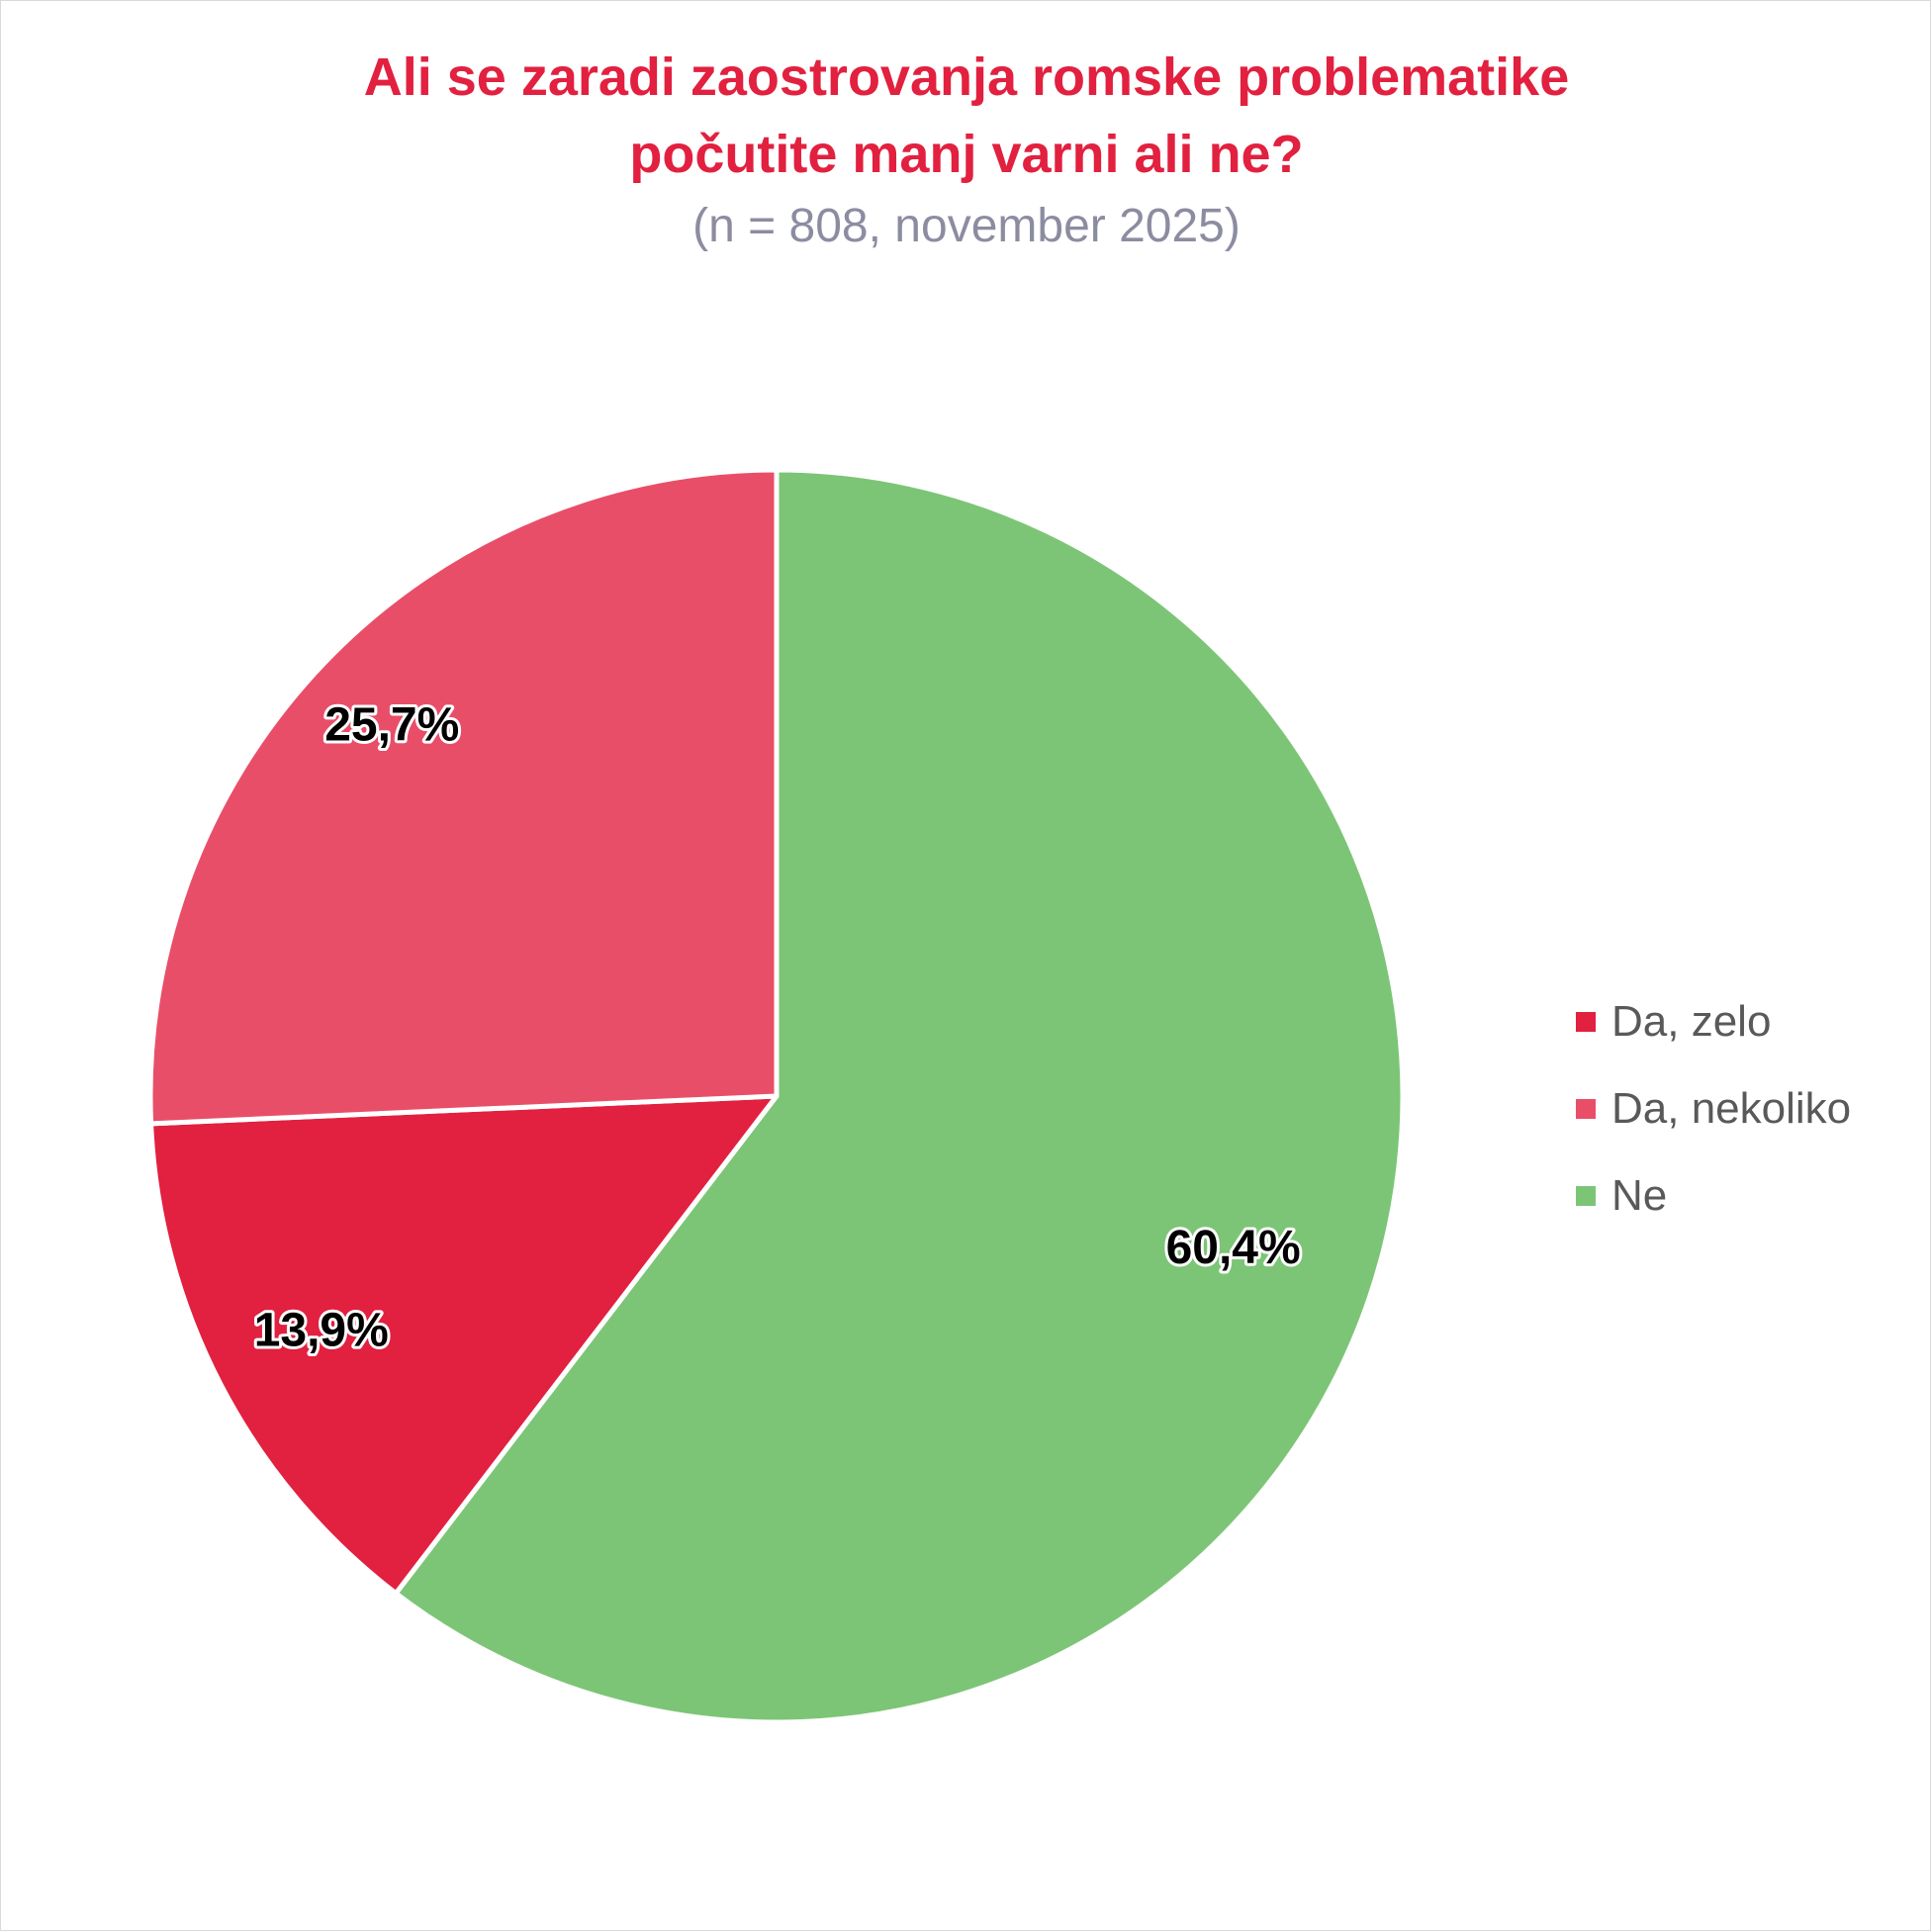 The width and height of the screenshot is (1931, 1932). Describe the element at coordinates (1731, 1108) in the screenshot. I see `legend-label: Da, nekoliko` at that location.